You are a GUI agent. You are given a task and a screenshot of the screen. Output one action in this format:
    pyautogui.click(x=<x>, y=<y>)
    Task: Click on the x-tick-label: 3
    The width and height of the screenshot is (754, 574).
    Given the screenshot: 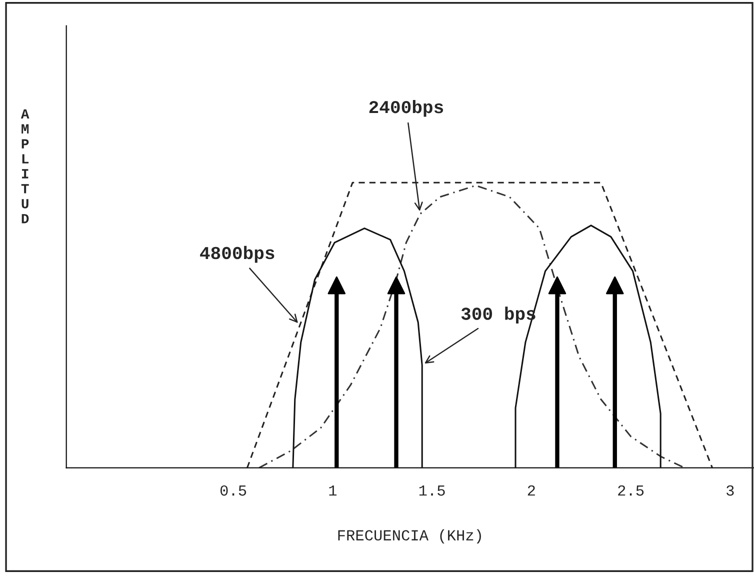 What is the action you would take?
    pyautogui.click(x=730, y=490)
    